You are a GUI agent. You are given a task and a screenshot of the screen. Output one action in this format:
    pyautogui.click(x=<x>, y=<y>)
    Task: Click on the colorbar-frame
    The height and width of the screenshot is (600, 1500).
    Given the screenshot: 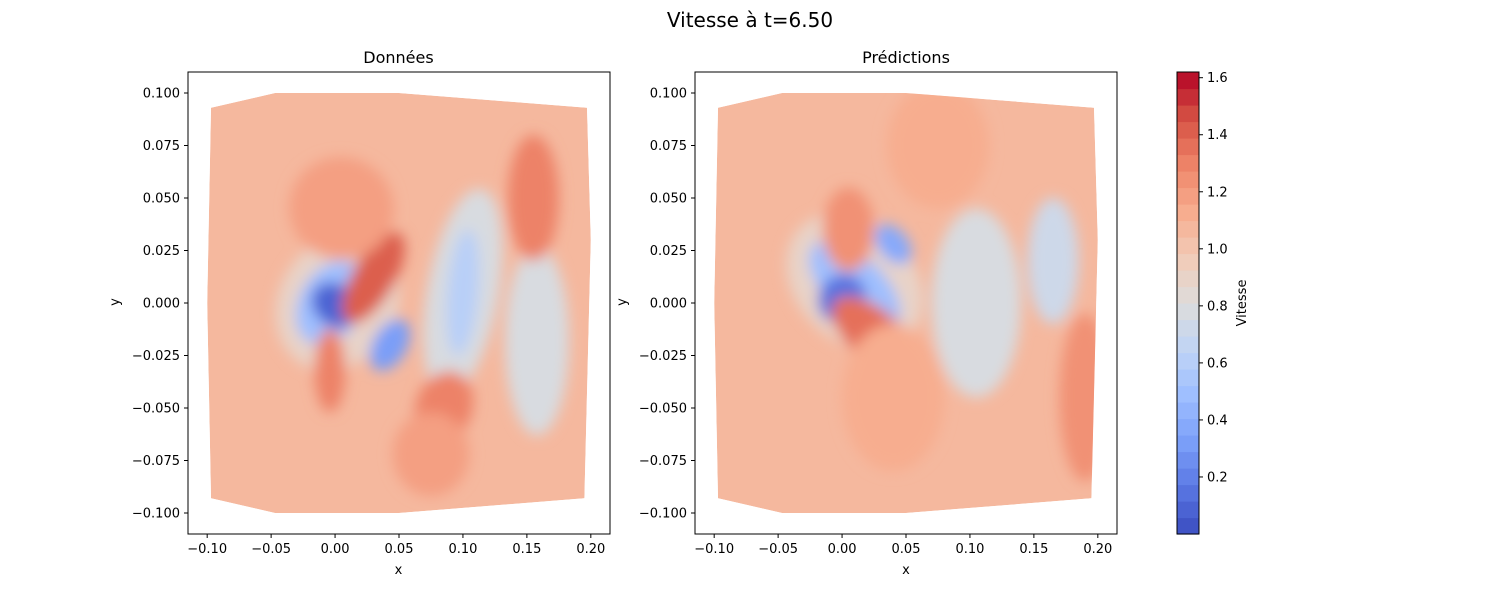 What is the action you would take?
    pyautogui.click(x=1188, y=303)
    